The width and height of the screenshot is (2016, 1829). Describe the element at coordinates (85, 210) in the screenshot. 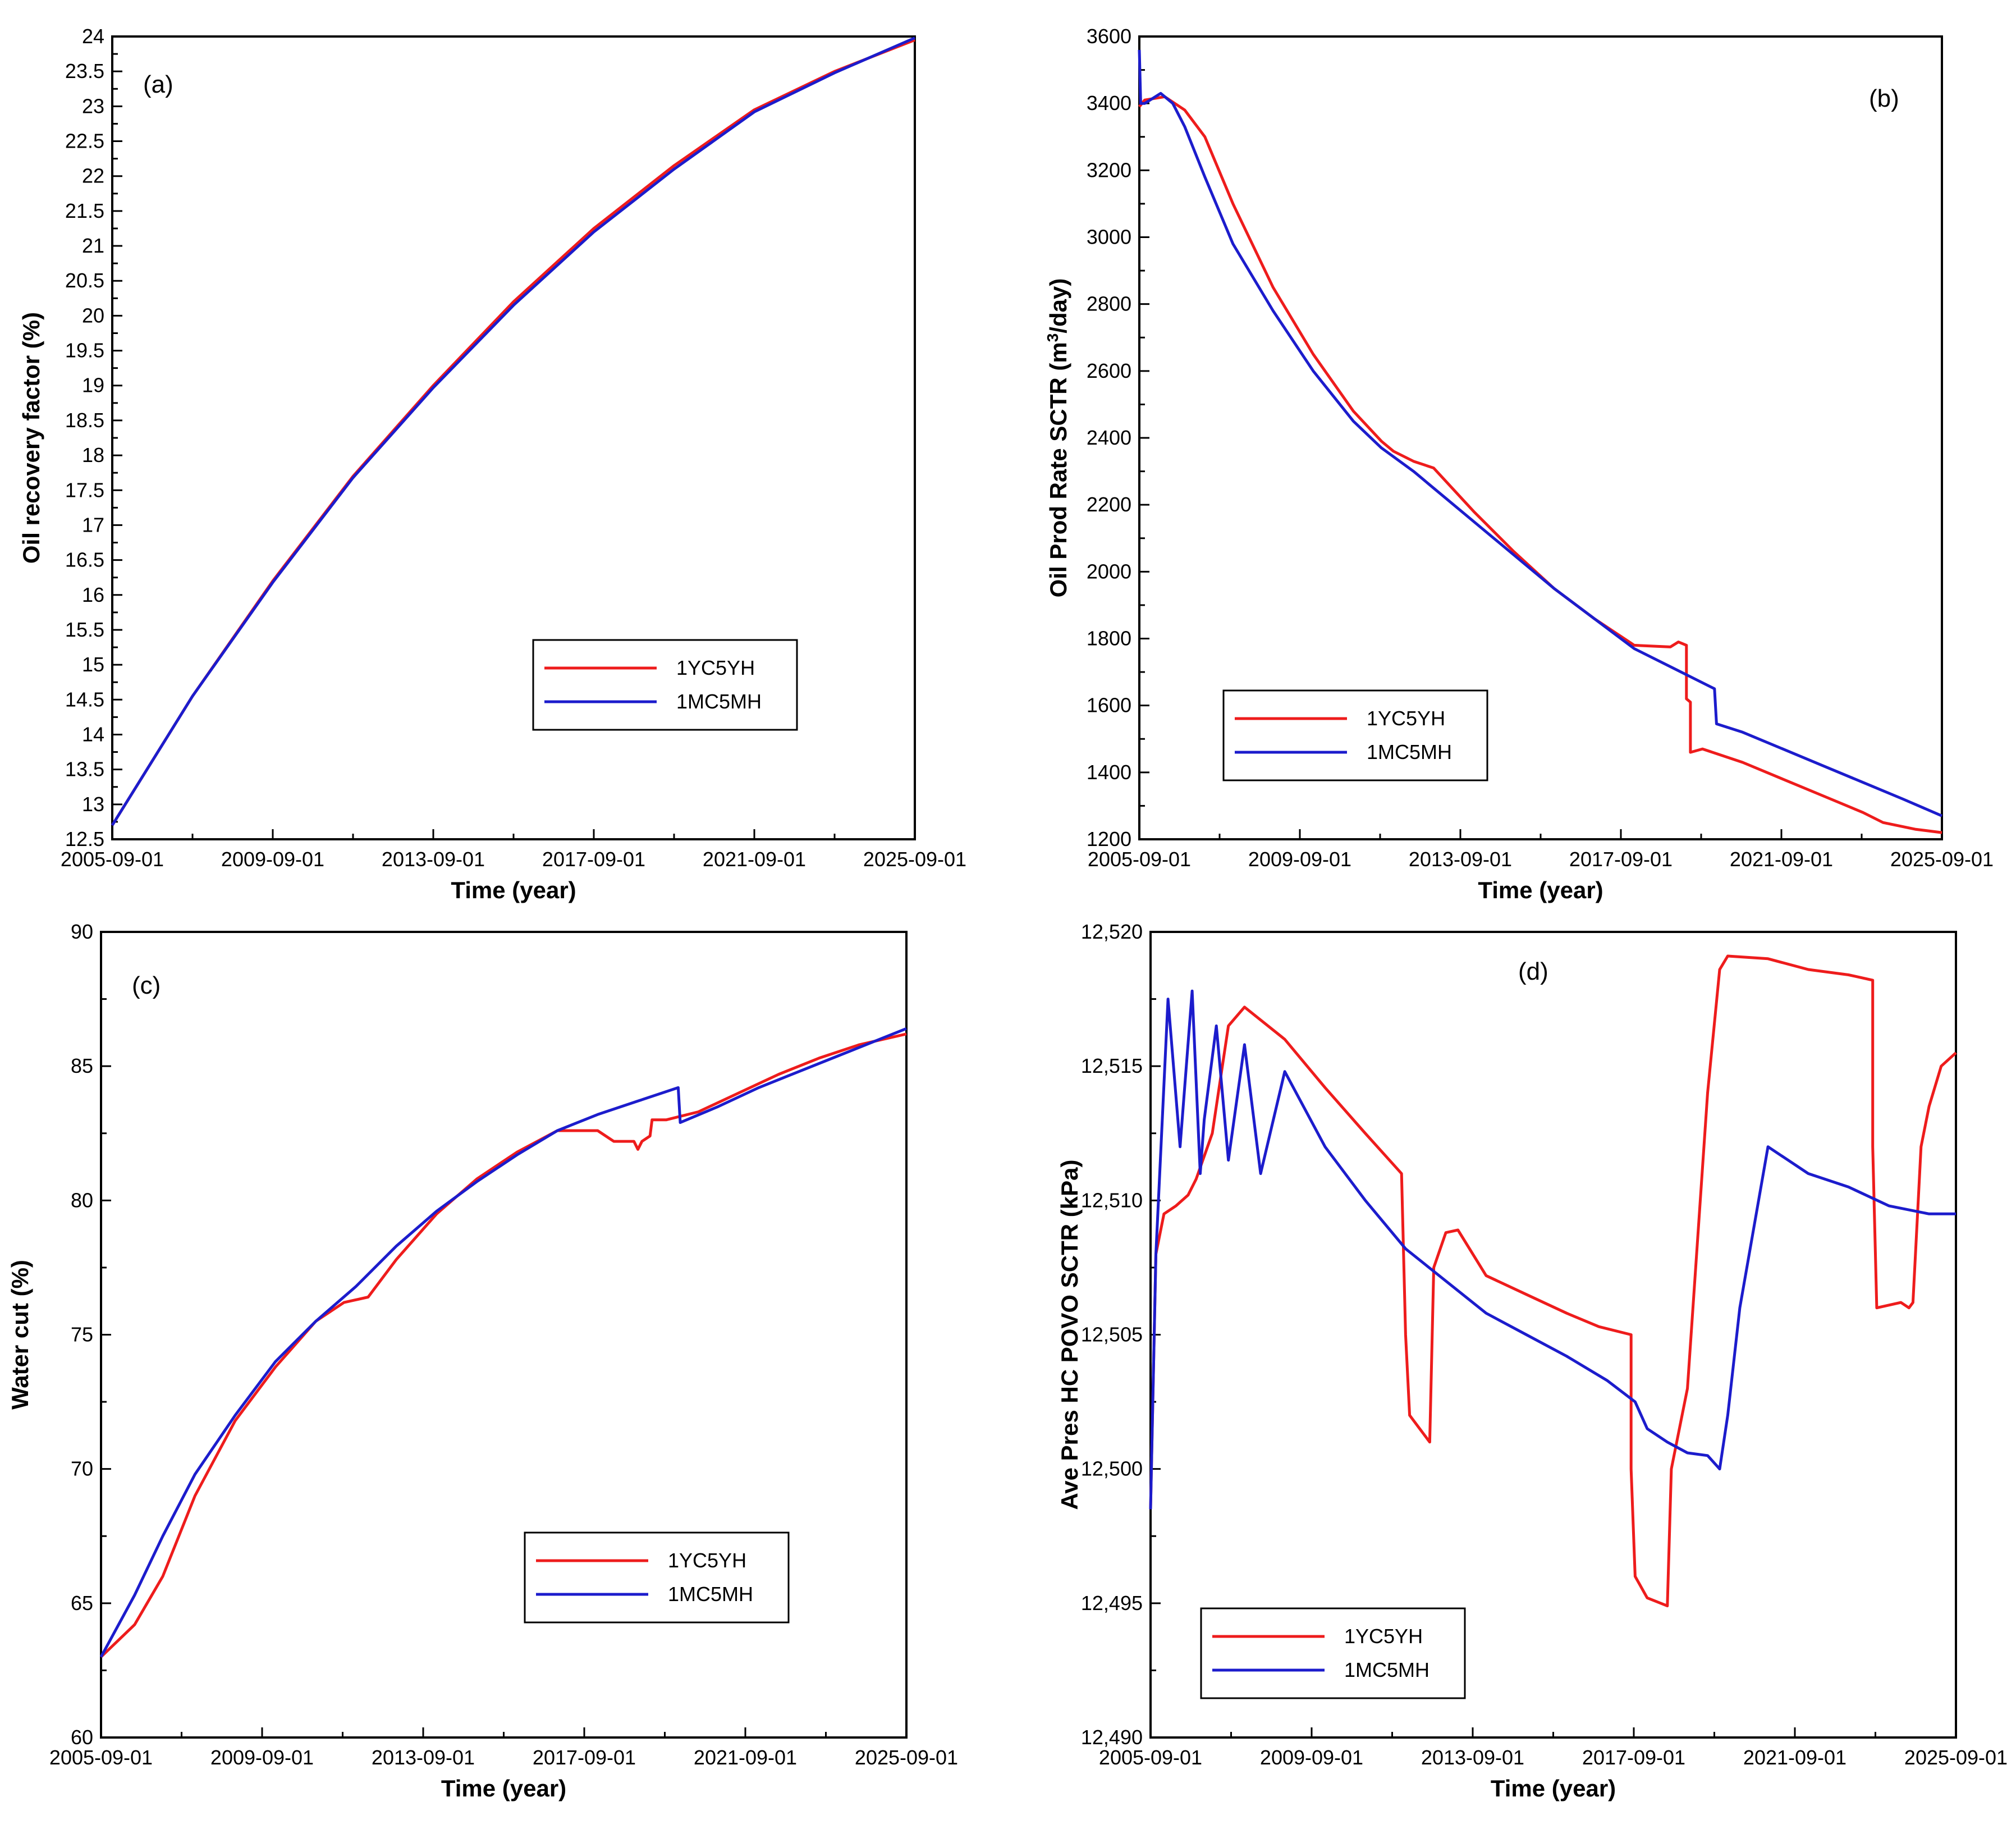

I see `y-tick-label: 21.5` at that location.